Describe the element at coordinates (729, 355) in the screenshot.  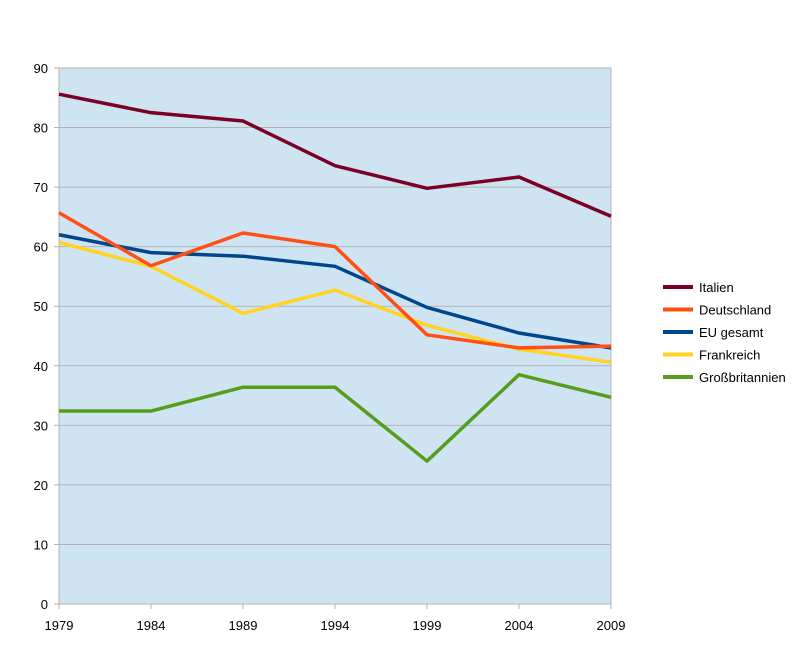
I see `legend-label: Frankreich` at that location.